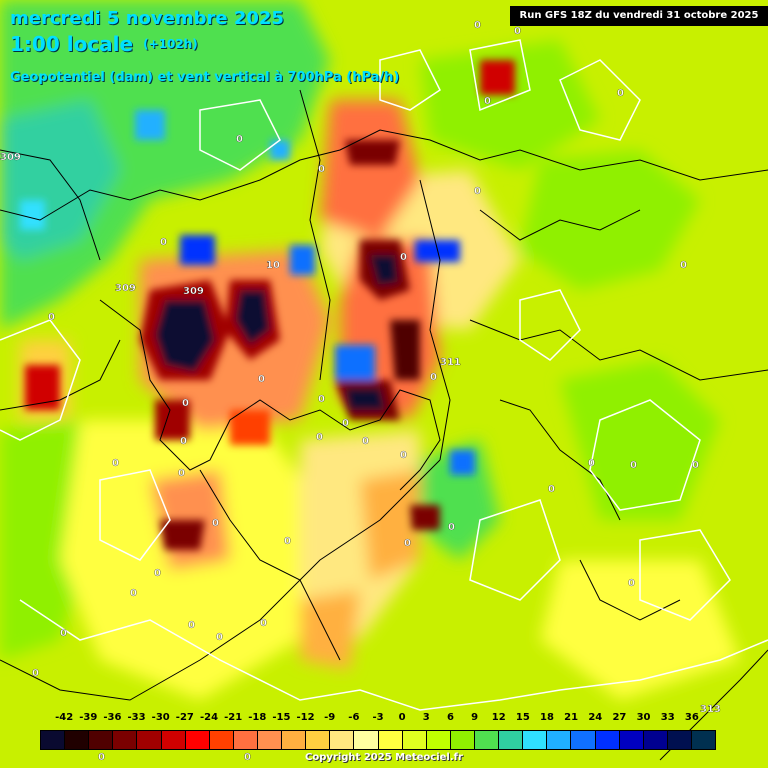  What do you see at coordinates (72, 44) in the screenshot?
I see `local-time: 1:00 locale` at bounding box center [72, 44].